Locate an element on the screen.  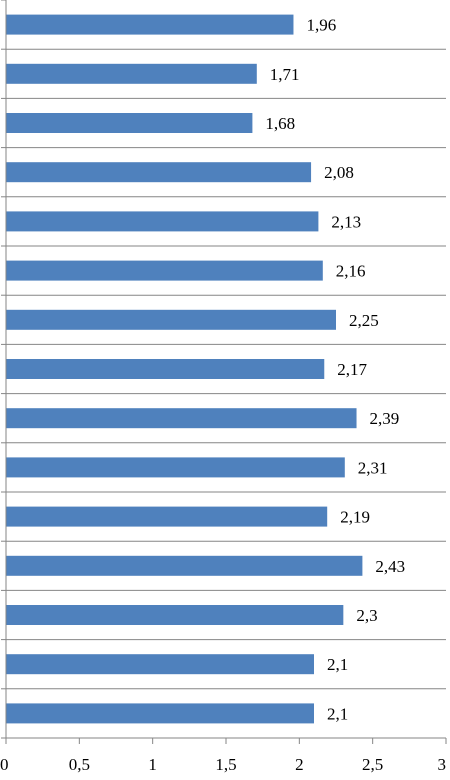
x-tick-label: 2 is located at coordinates (299, 764).